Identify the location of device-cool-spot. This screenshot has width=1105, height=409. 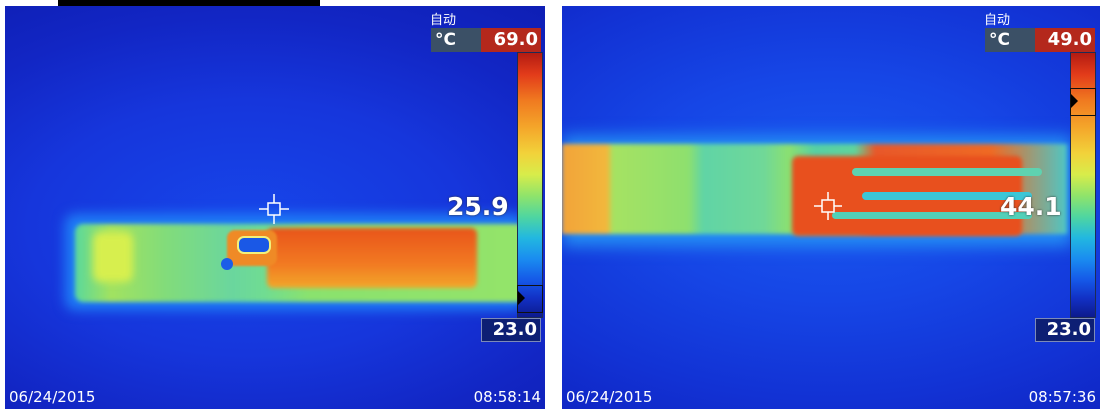
(227, 264).